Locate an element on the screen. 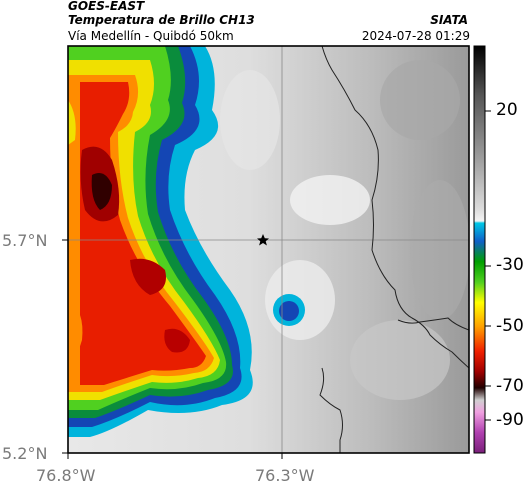  satellite-name: GOES-EAST is located at coordinates (106, 6).